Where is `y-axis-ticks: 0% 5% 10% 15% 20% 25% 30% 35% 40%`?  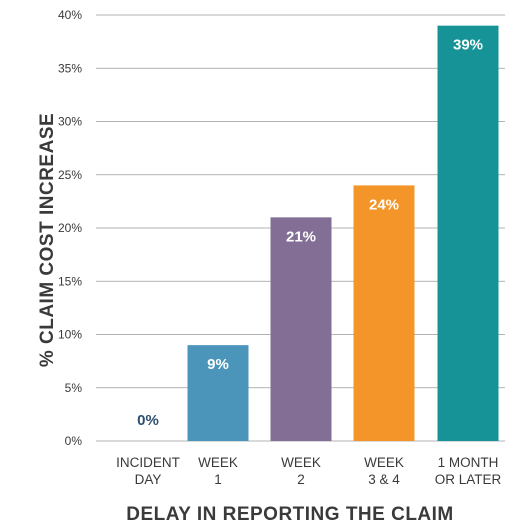
y-axis-ticks: 0% 5% 10% 15% 20% 25% 30% 35% 40% is located at coordinates (70, 228).